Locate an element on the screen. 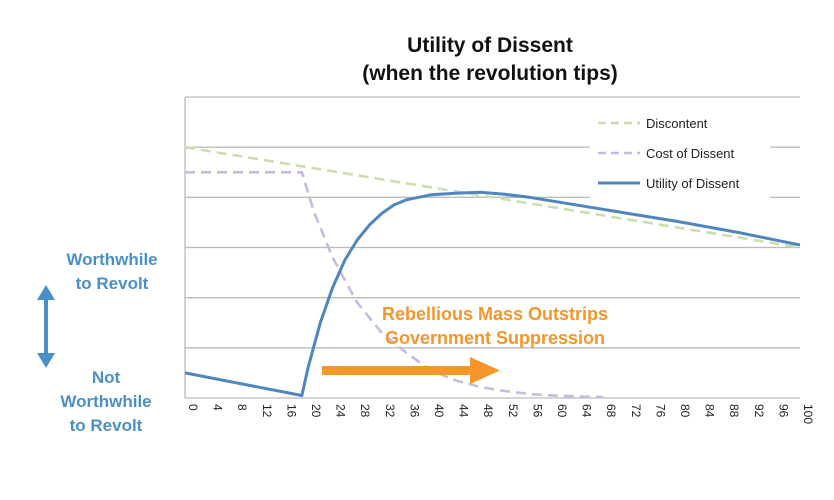 This screenshot has width=834, height=500. x-tick-label: 80 is located at coordinates (685, 411).